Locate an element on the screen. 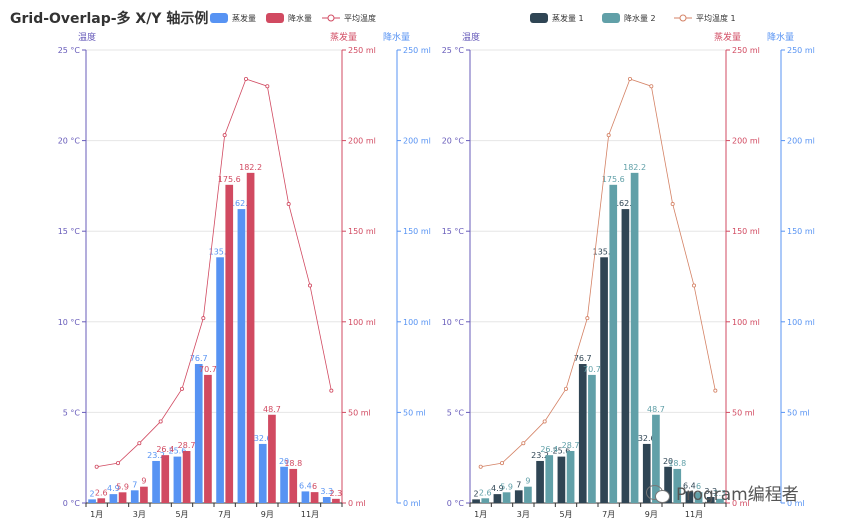 This screenshot has height=532, width=864. legend-label: 蒸发量 1 is located at coordinates (568, 18).